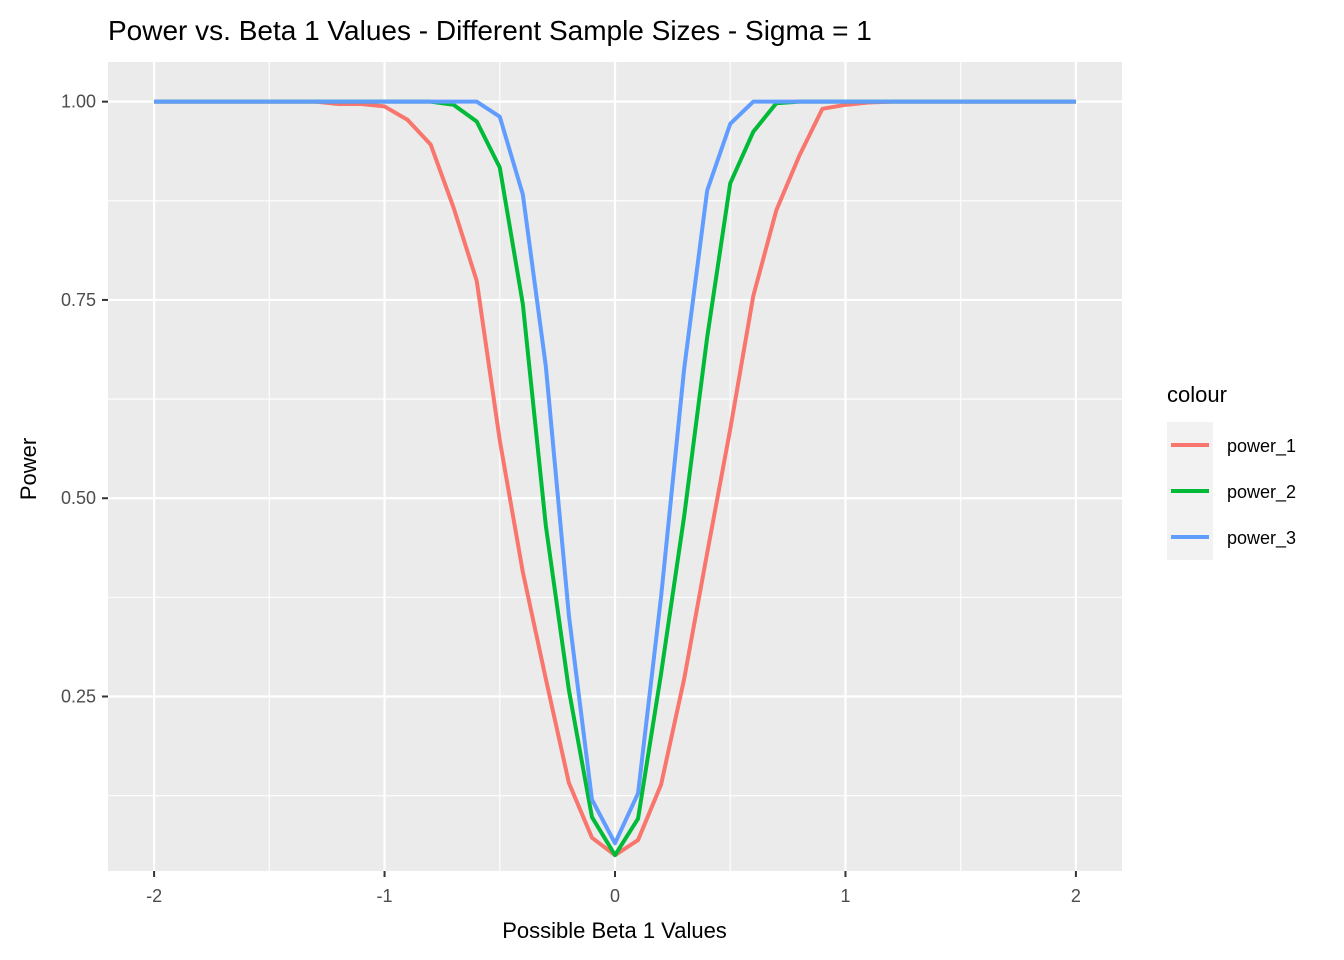  I want to click on y-tick-label: 0.50, so click(78, 498).